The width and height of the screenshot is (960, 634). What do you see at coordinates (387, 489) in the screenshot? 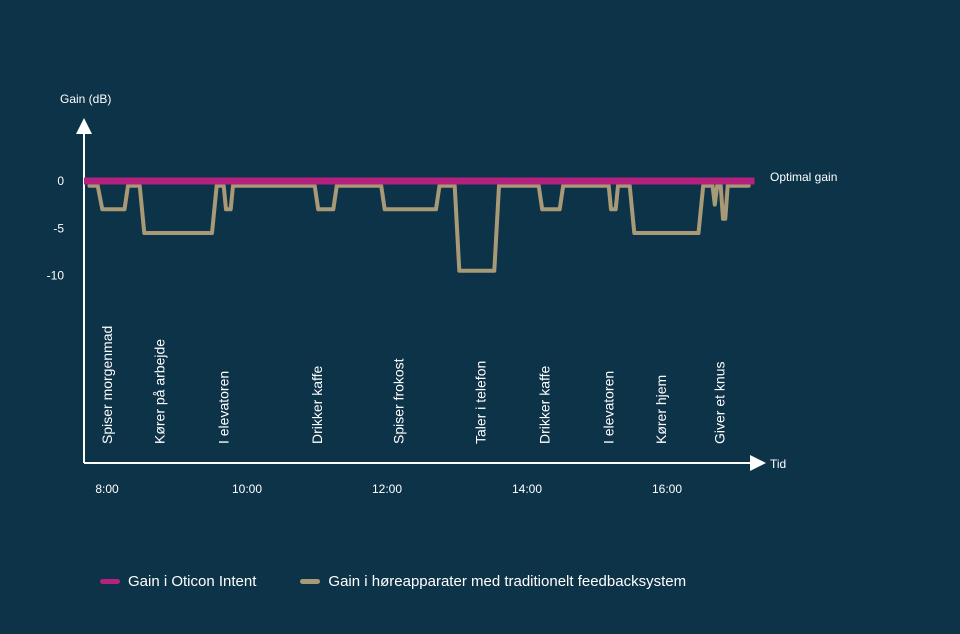
I see `x-tick-label: 12:00` at bounding box center [387, 489].